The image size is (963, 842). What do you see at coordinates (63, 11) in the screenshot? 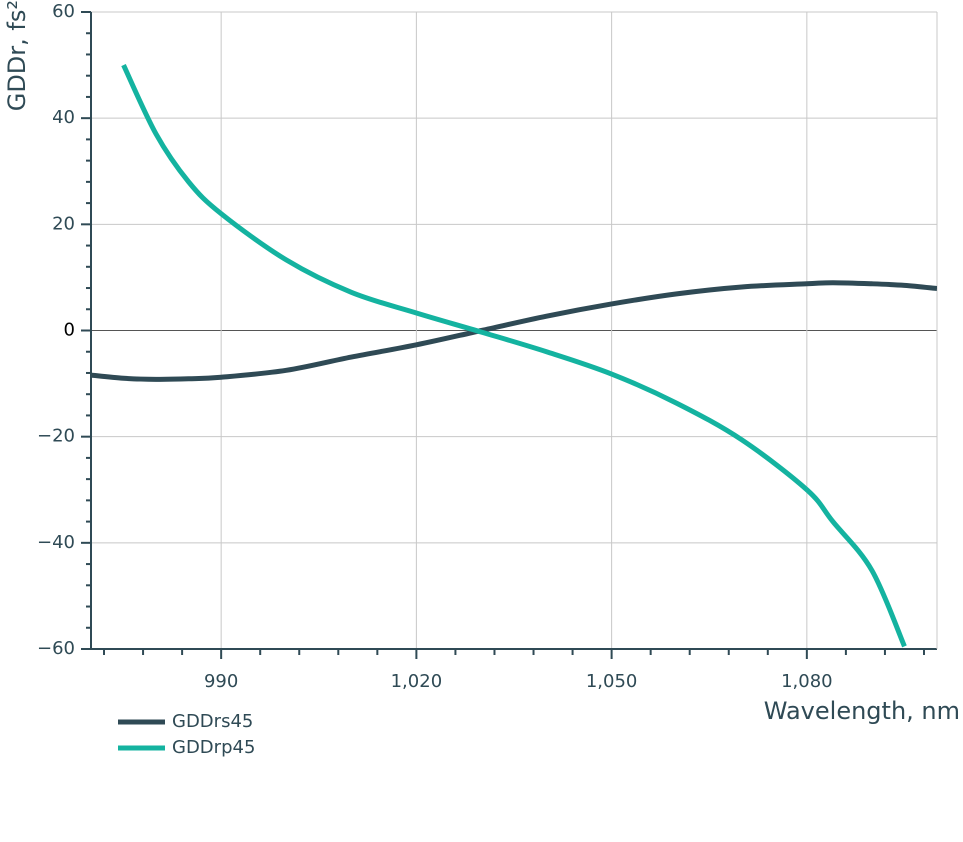
I see `y-tick-label: 60` at bounding box center [63, 11].